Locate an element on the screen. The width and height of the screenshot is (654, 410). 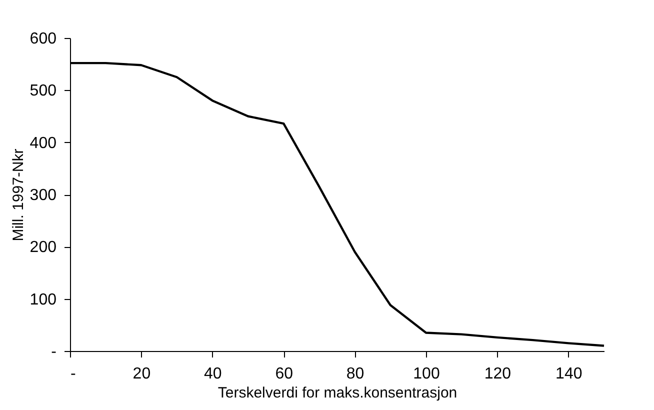
x-tick-label: 40 is located at coordinates (213, 374).